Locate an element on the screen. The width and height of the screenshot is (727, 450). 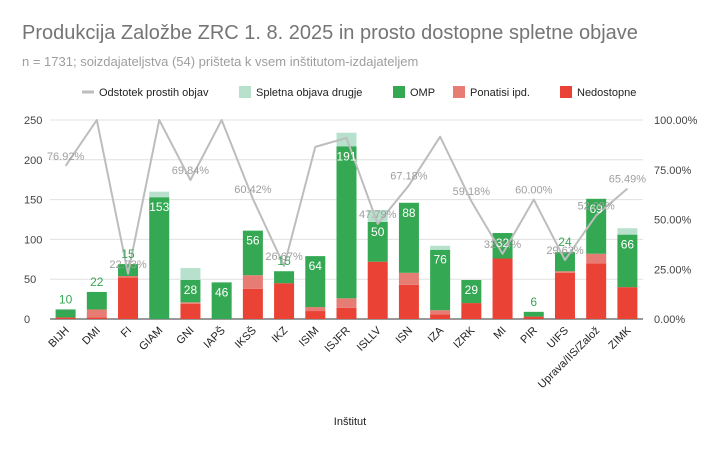
x-tick-label: IKSŠ is located at coordinates (245, 337).